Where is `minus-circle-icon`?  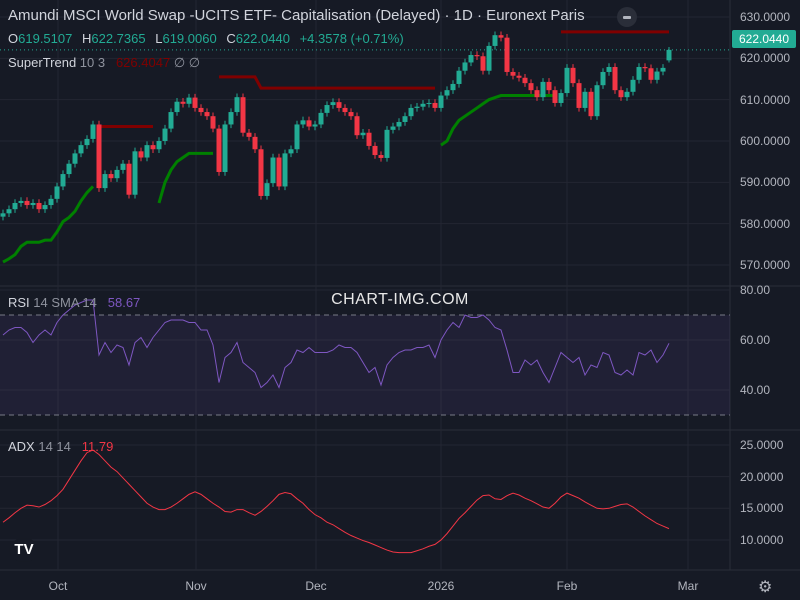
minus-circle-icon is located at coordinates (627, 17).